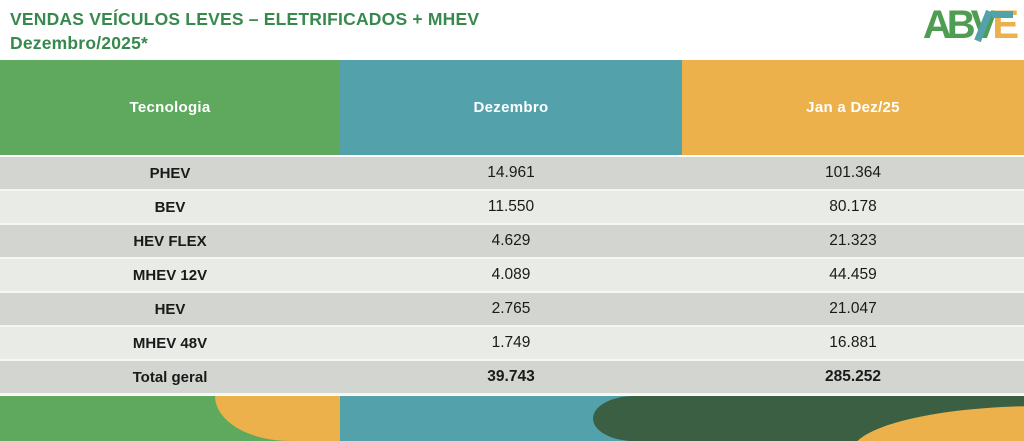  Describe the element at coordinates (961, 25) in the screenshot. I see `logo-letter-b: B` at that location.